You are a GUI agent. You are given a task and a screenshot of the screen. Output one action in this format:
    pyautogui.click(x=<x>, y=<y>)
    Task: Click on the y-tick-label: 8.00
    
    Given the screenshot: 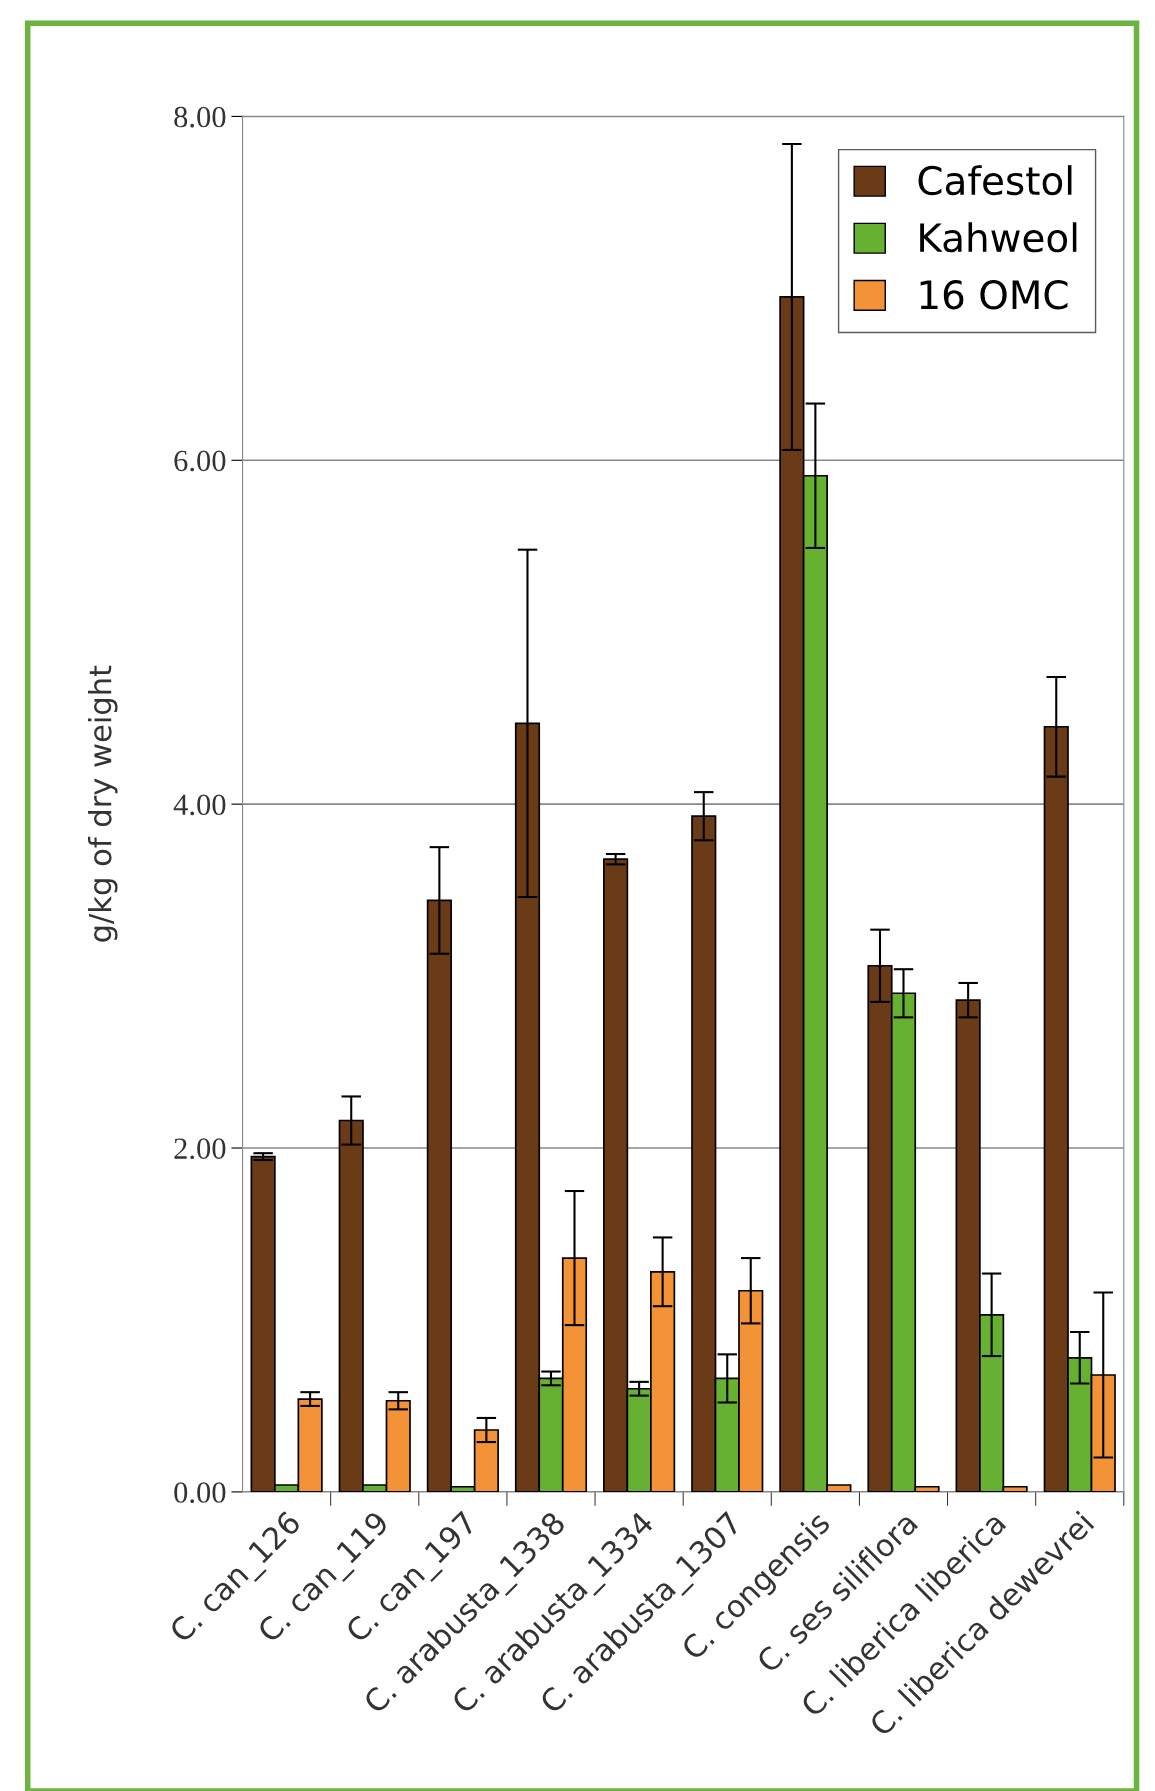 What is the action you would take?
    pyautogui.click(x=200, y=117)
    